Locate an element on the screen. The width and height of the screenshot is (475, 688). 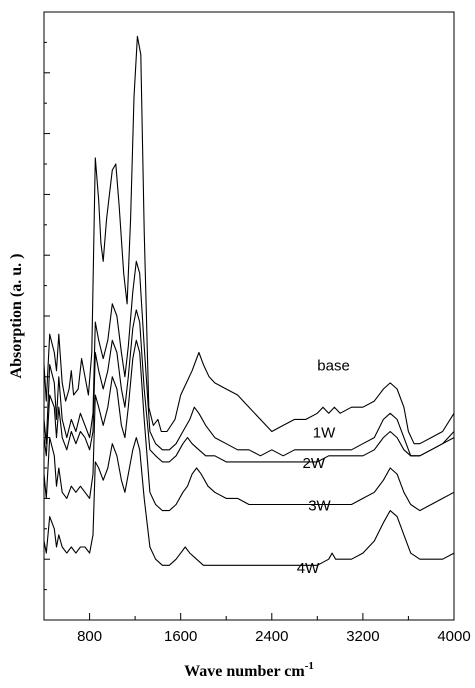
series-label-4w: 4W is located at coordinates (308, 568).